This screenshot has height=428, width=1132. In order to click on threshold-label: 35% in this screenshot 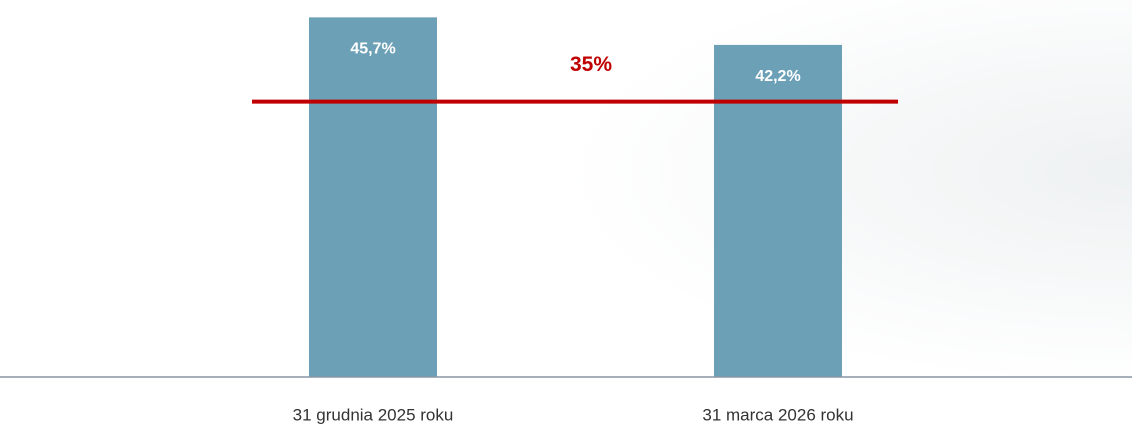, I will do `click(591, 64)`.